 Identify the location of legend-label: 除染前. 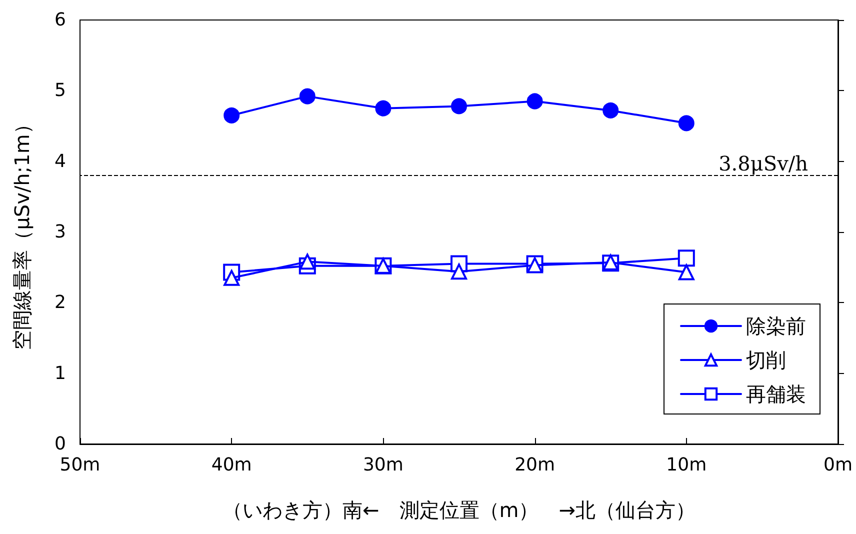
(776, 326).